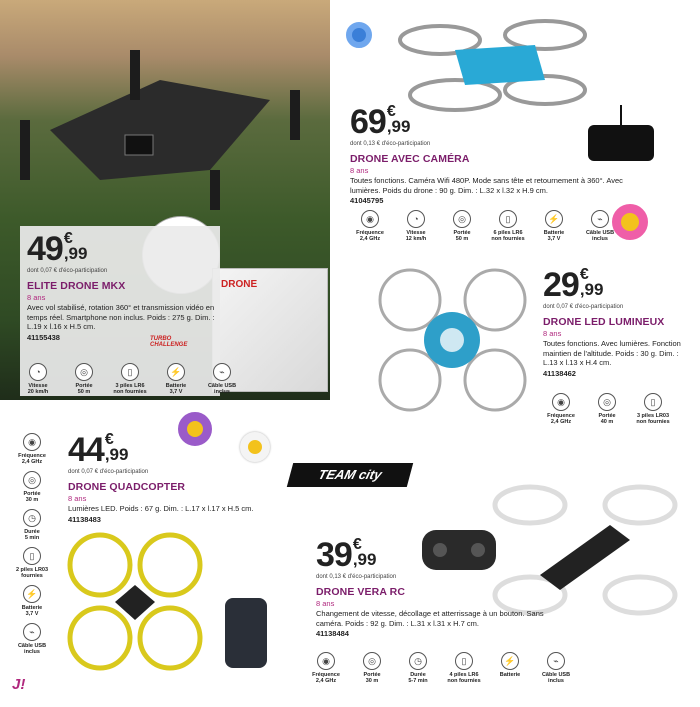  I want to click on feature-item: ◔ Vitesse 20 km/h, so click(38, 379).